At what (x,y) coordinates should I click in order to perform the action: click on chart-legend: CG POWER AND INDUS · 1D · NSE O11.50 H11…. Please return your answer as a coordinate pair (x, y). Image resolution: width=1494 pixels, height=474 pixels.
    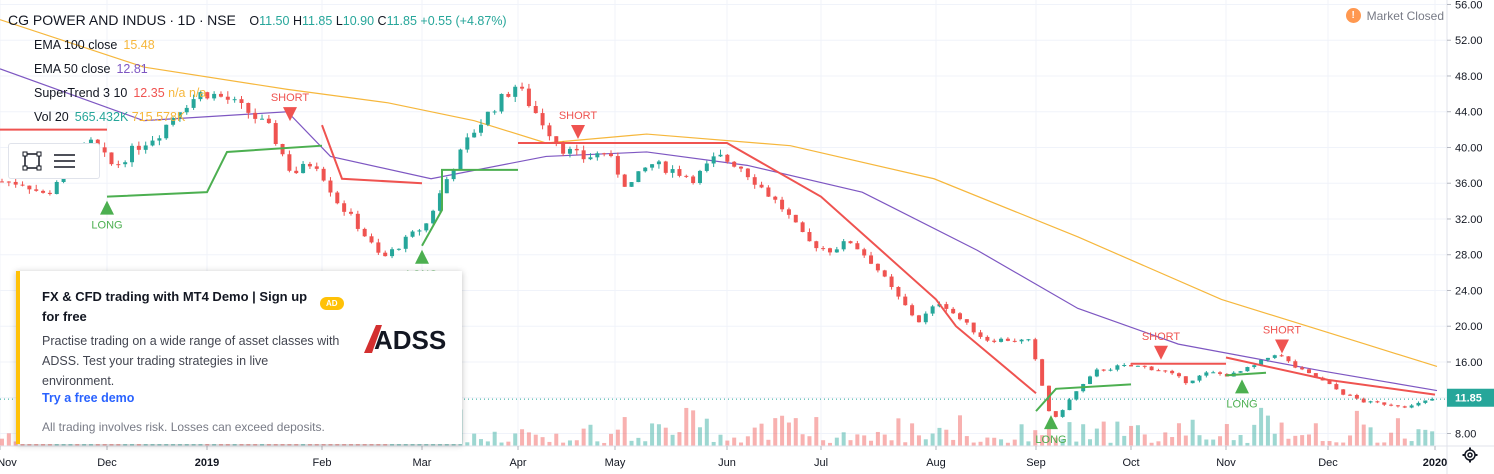
    Looking at the image, I should click on (257, 68).